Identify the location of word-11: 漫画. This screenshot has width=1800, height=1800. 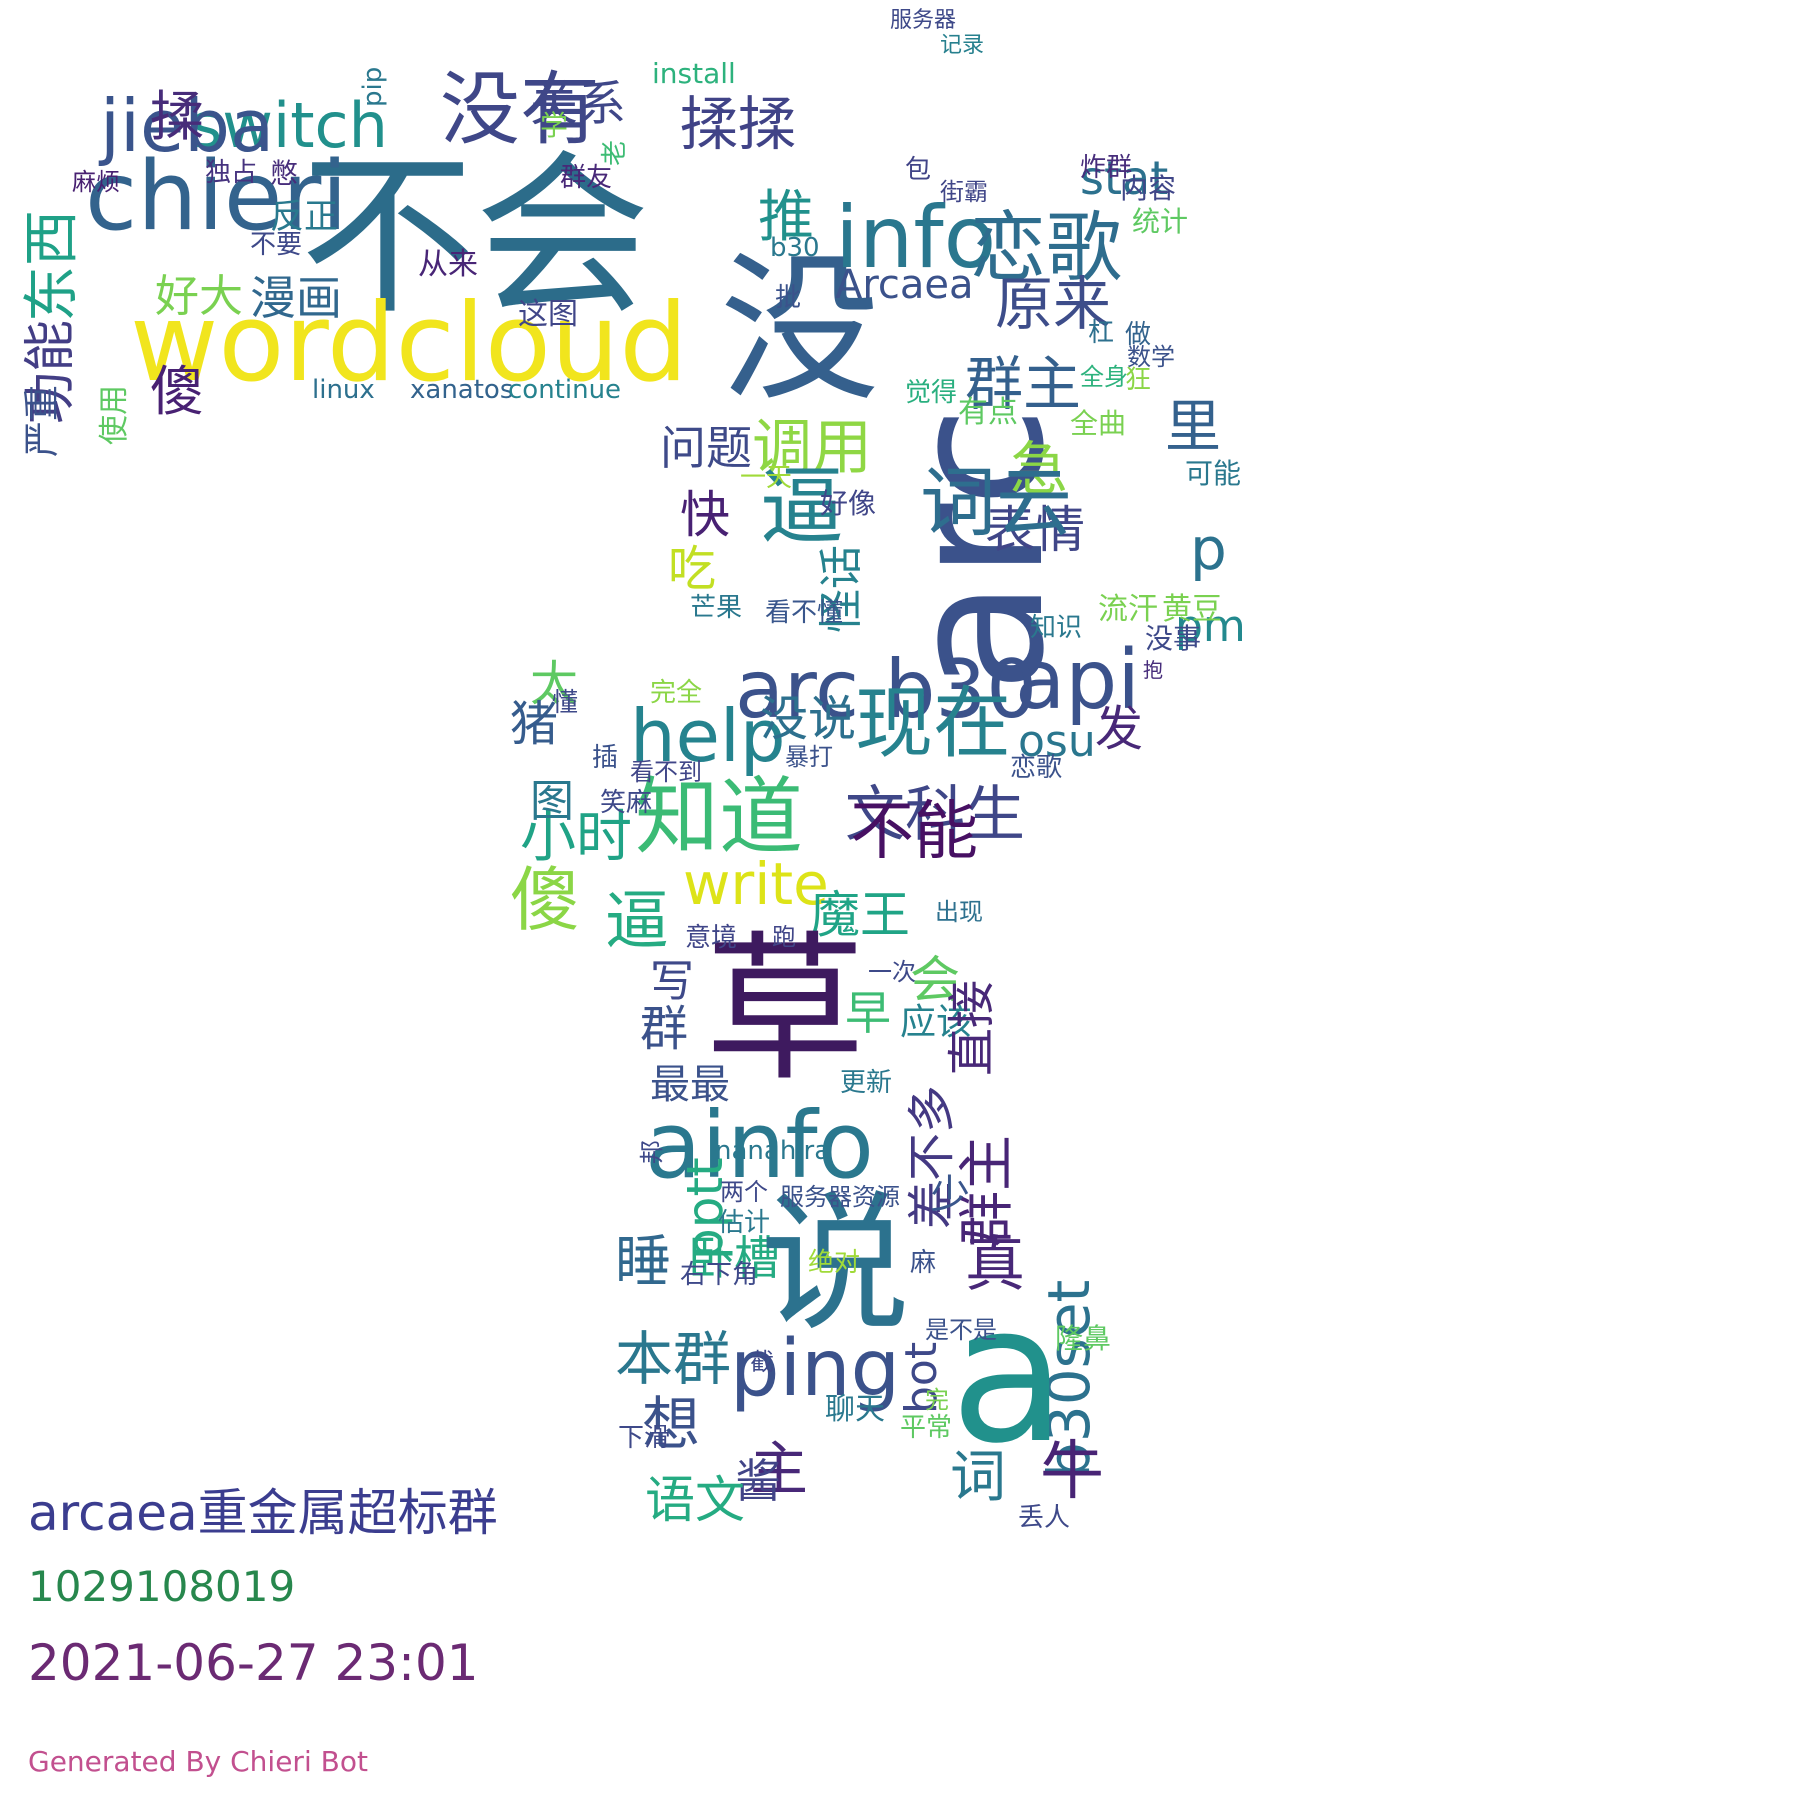
(296, 298).